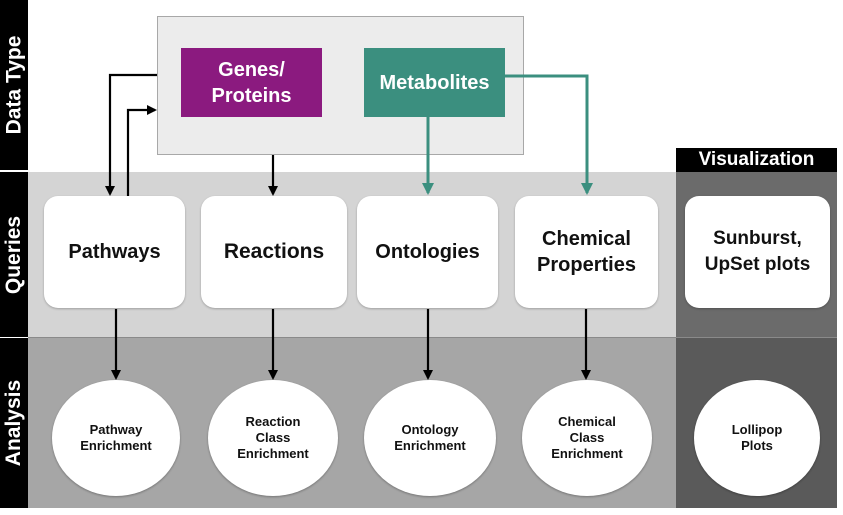 Image resolution: width=843 pixels, height=515 pixels. I want to click on band-divider, so click(432, 337).